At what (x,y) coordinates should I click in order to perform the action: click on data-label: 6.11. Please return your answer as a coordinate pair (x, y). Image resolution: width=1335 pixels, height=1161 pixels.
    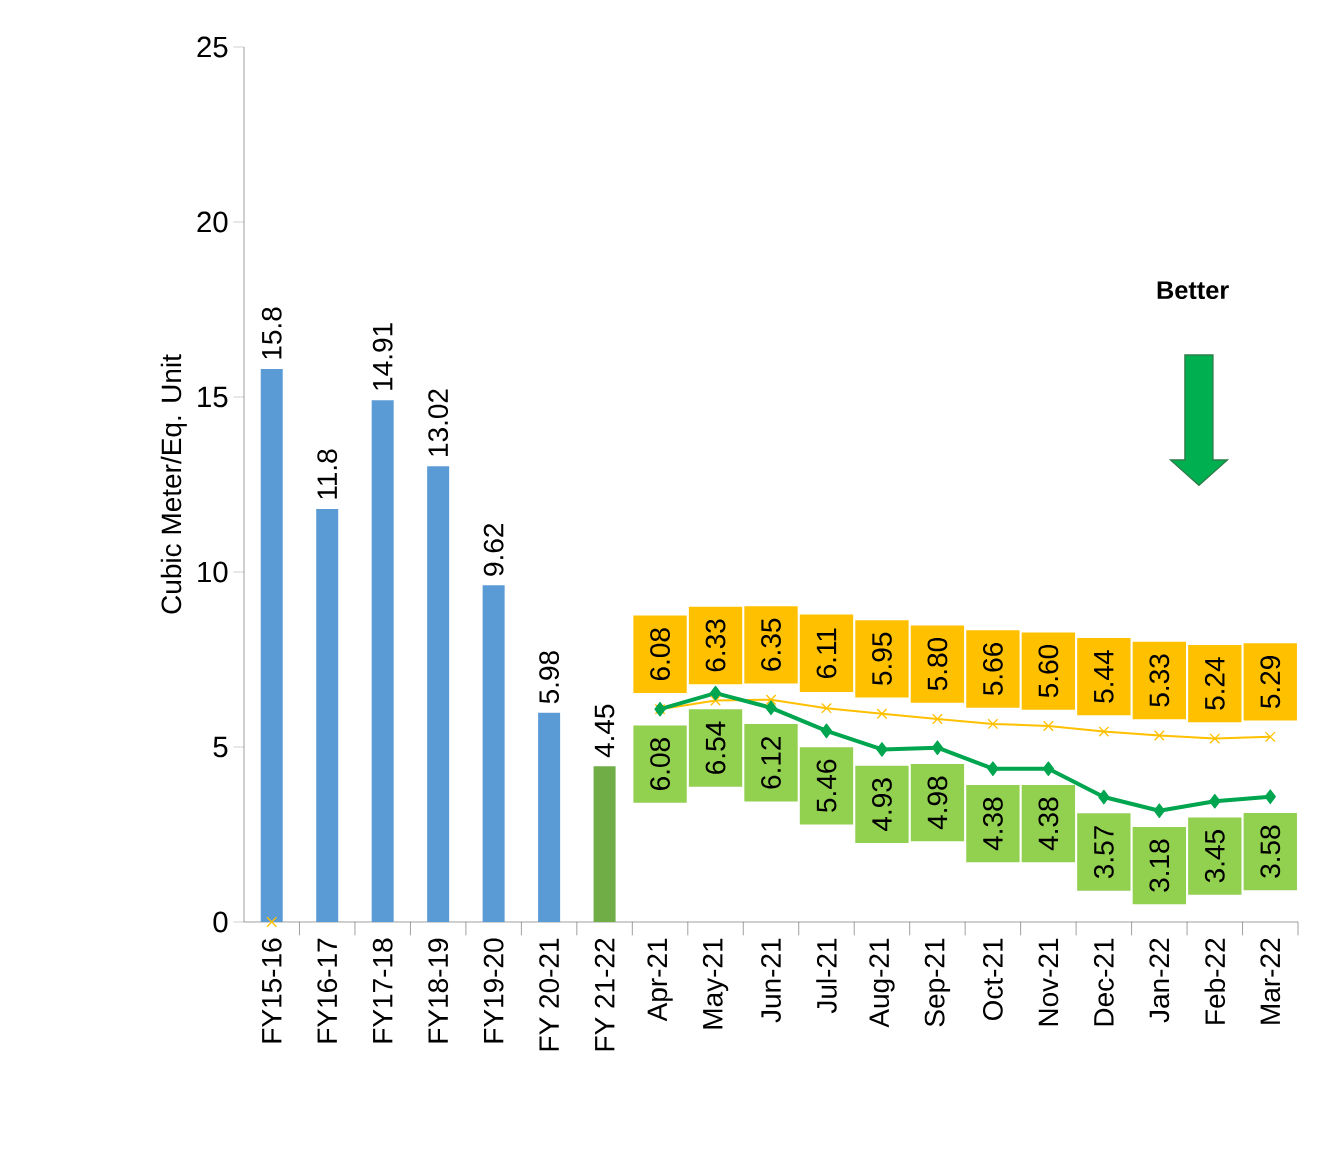
    Looking at the image, I should click on (826, 653).